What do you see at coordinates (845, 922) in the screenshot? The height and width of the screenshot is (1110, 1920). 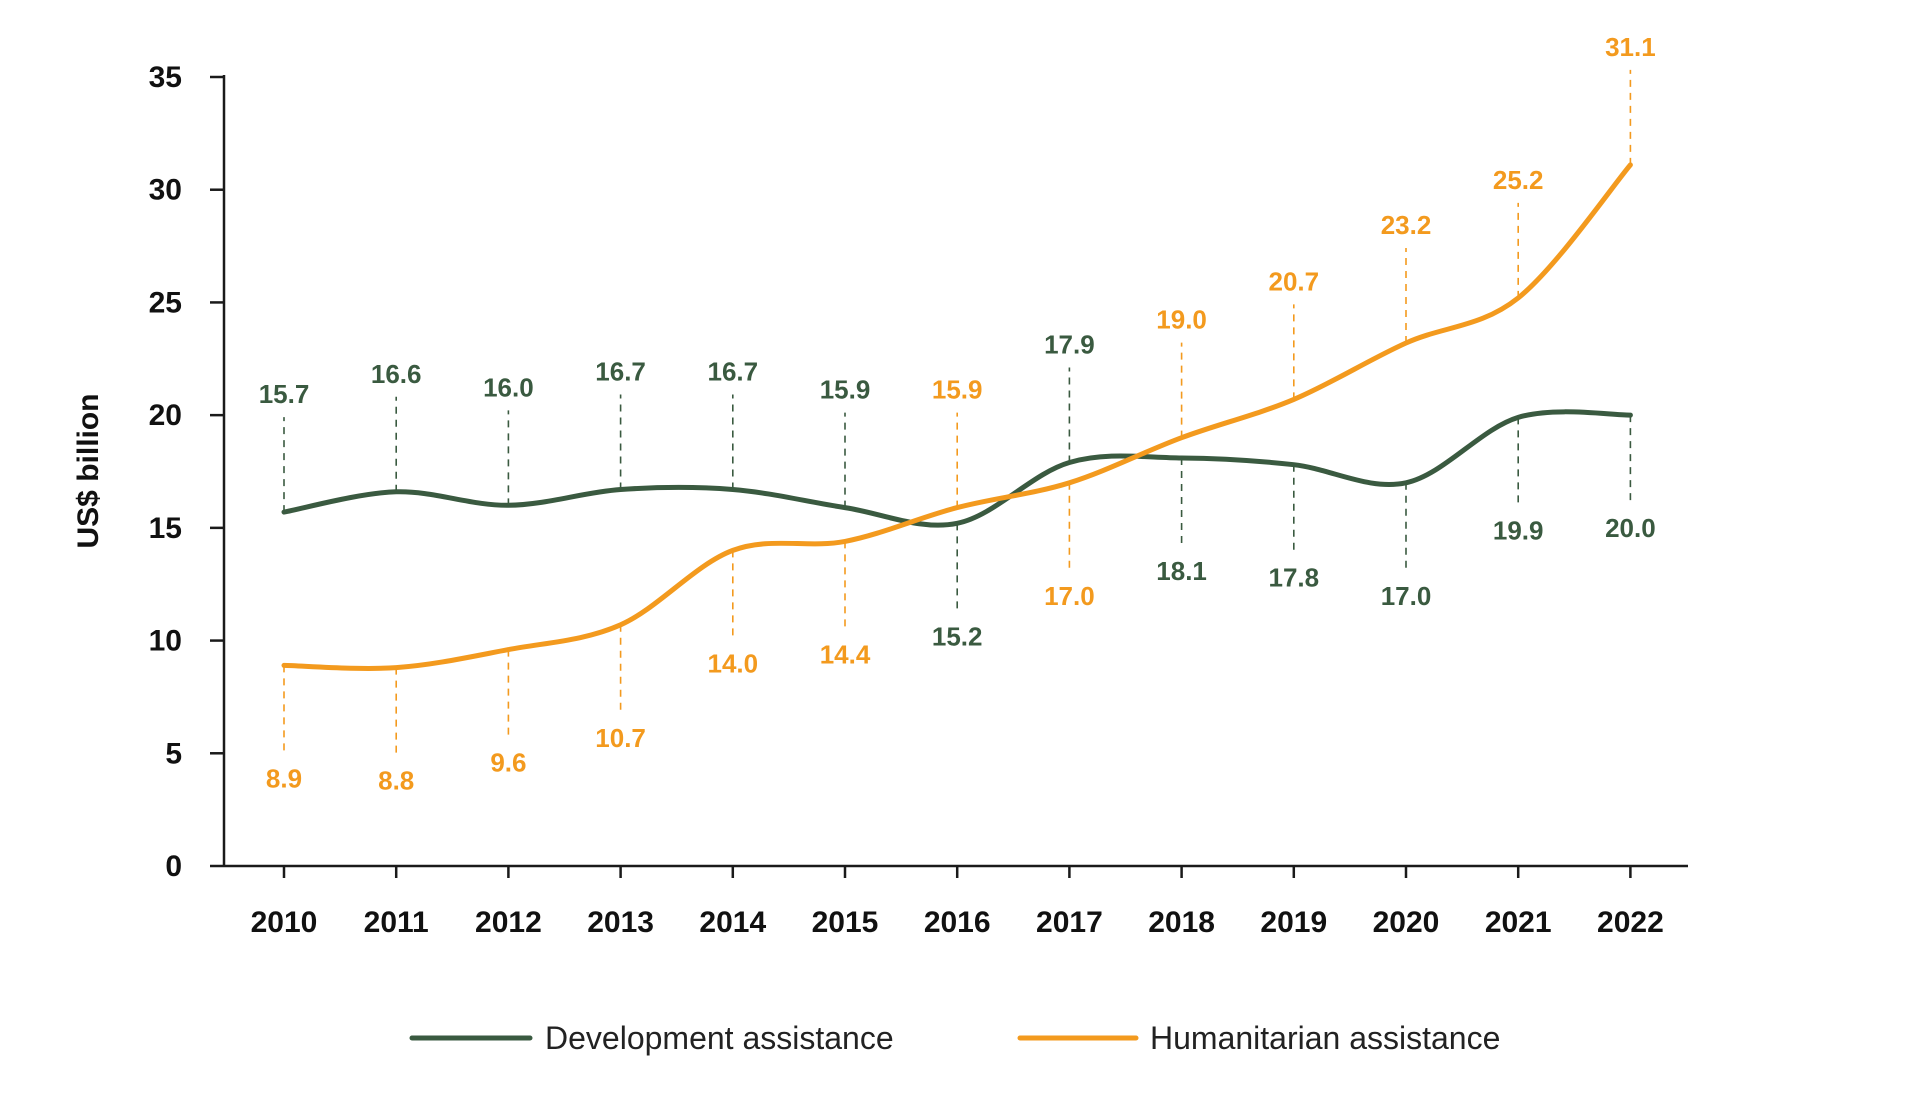 I see `x-tick-label: 2015` at bounding box center [845, 922].